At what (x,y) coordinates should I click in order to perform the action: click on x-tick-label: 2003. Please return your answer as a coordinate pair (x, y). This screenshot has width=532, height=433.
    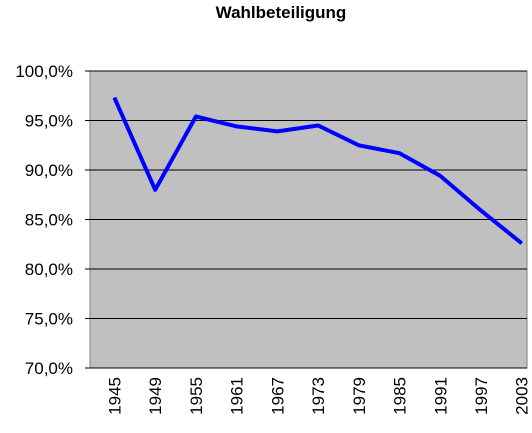
    Looking at the image, I should click on (522, 396).